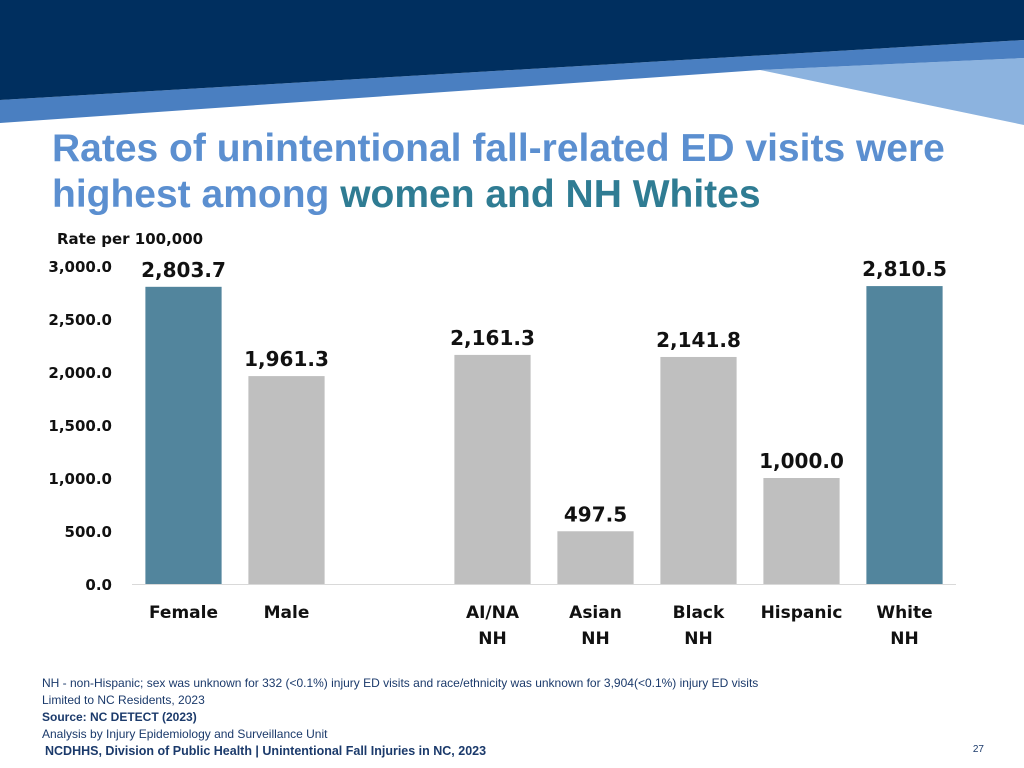 The image size is (1024, 768). I want to click on bar-value-label: 1,961.3, so click(286, 359).